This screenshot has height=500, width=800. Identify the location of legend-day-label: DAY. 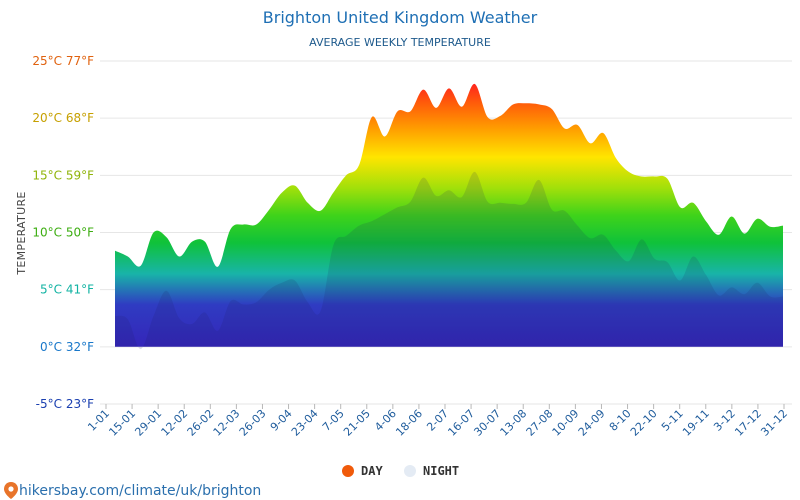
(372, 471).